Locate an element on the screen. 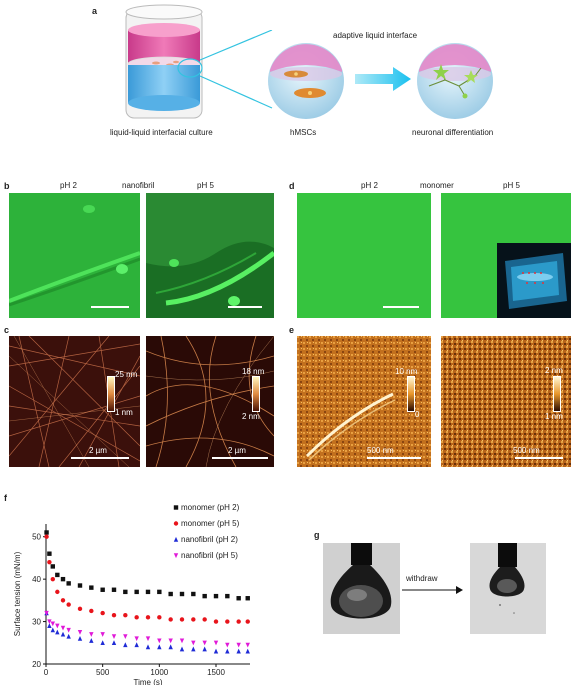 The height and width of the screenshot is (685, 574). caption-neuronal: neuronal differentiation is located at coordinates (453, 132).